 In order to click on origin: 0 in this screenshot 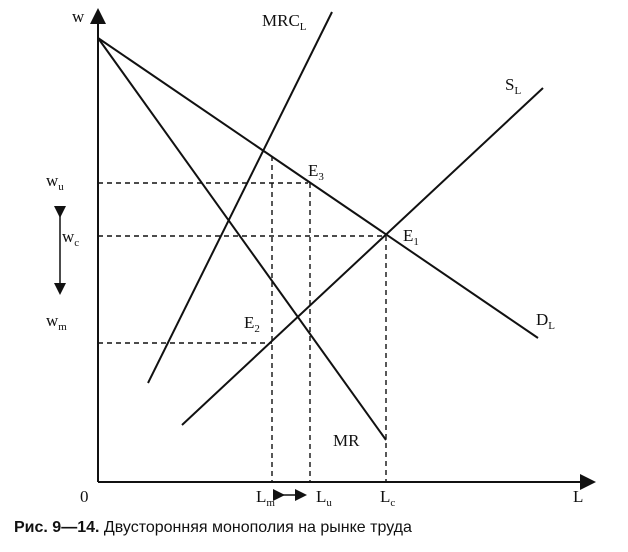, I will do `click(84, 496)`.